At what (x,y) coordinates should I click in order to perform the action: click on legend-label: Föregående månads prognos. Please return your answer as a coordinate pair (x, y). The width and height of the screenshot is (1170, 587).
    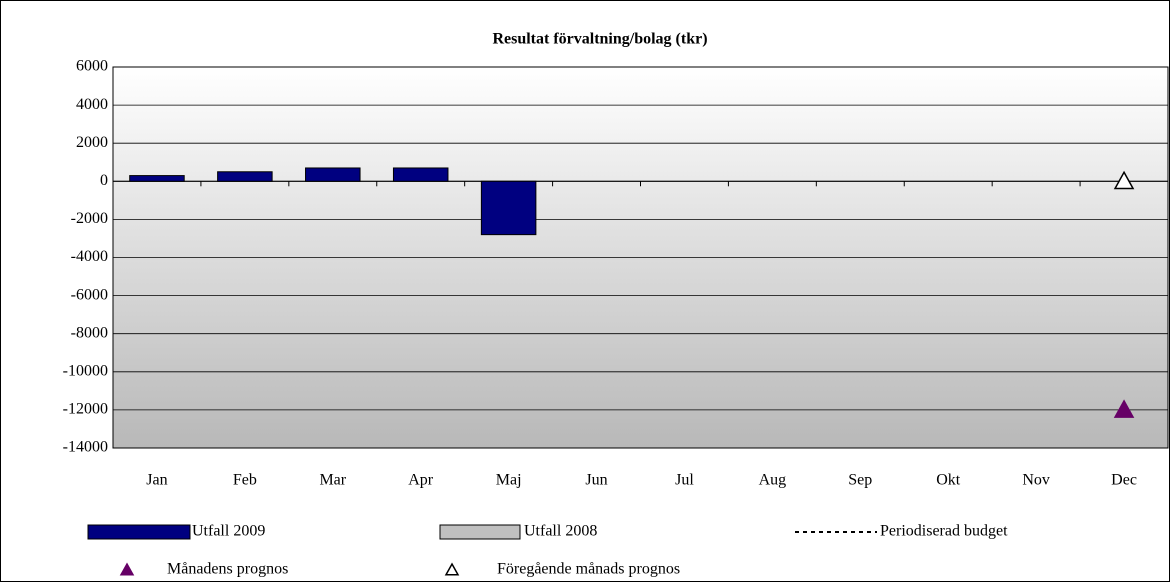
    Looking at the image, I should click on (588, 569).